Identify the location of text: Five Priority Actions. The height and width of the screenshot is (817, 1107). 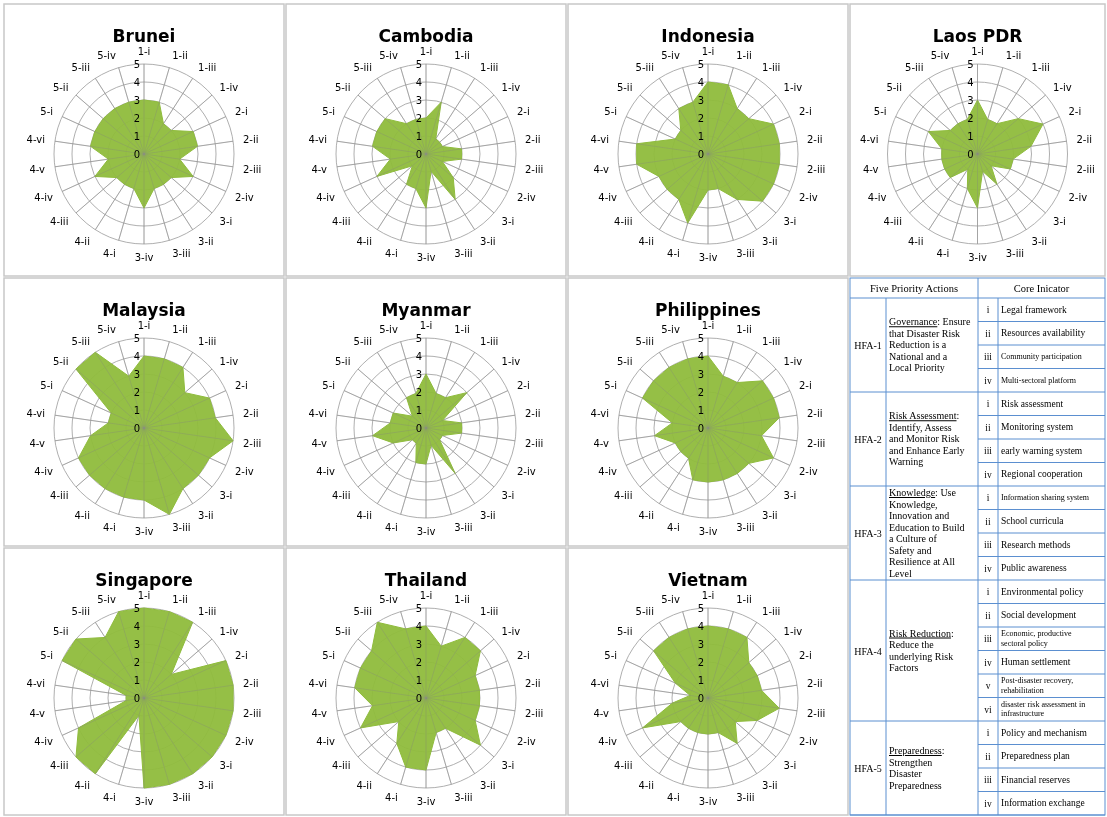
(914, 288).